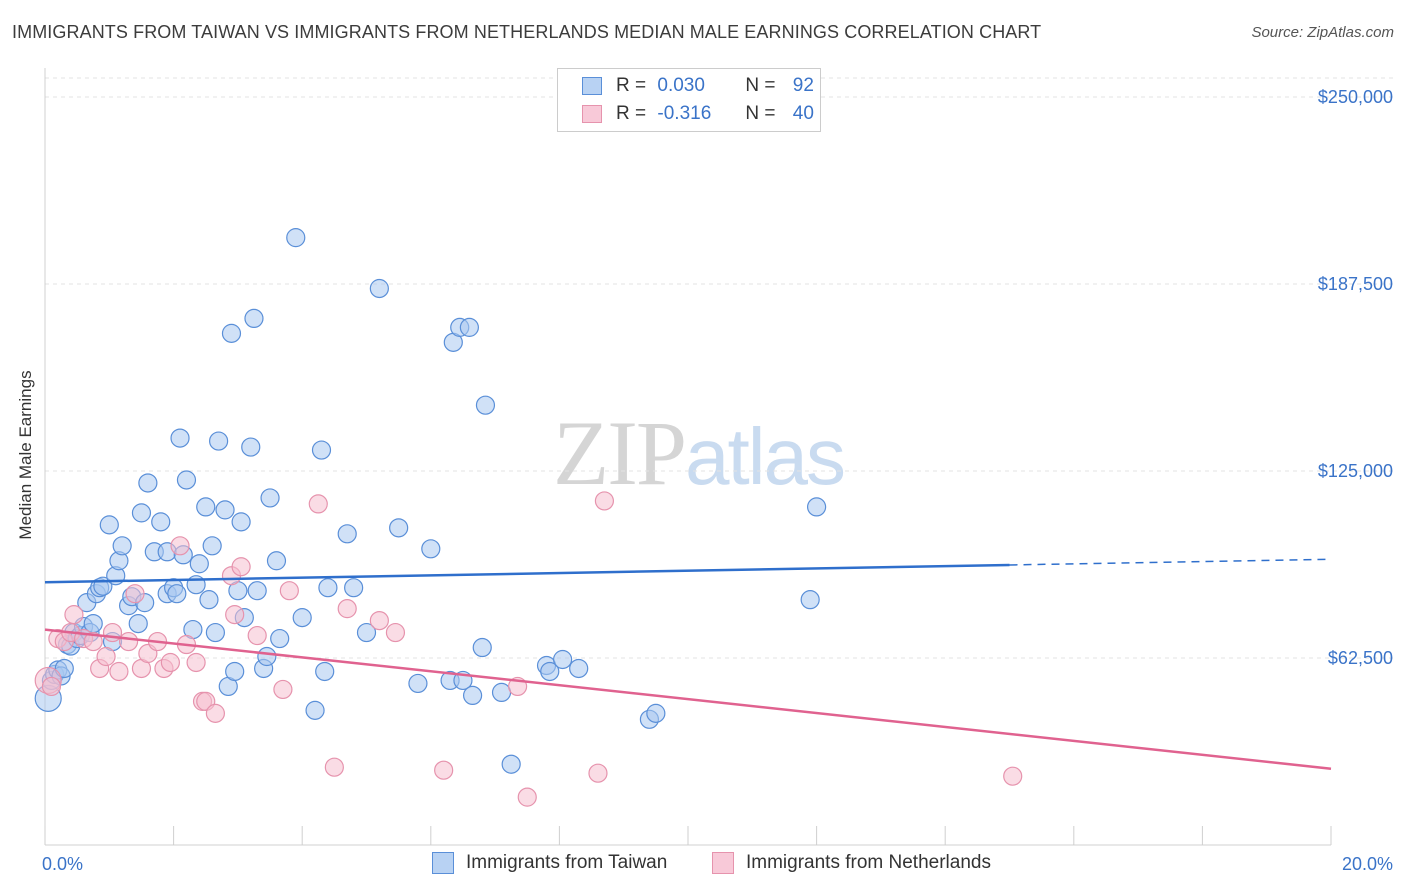 The image size is (1406, 892). What do you see at coordinates (803, 85) in the screenshot?
I see `legend-n-value: 92` at bounding box center [803, 85].